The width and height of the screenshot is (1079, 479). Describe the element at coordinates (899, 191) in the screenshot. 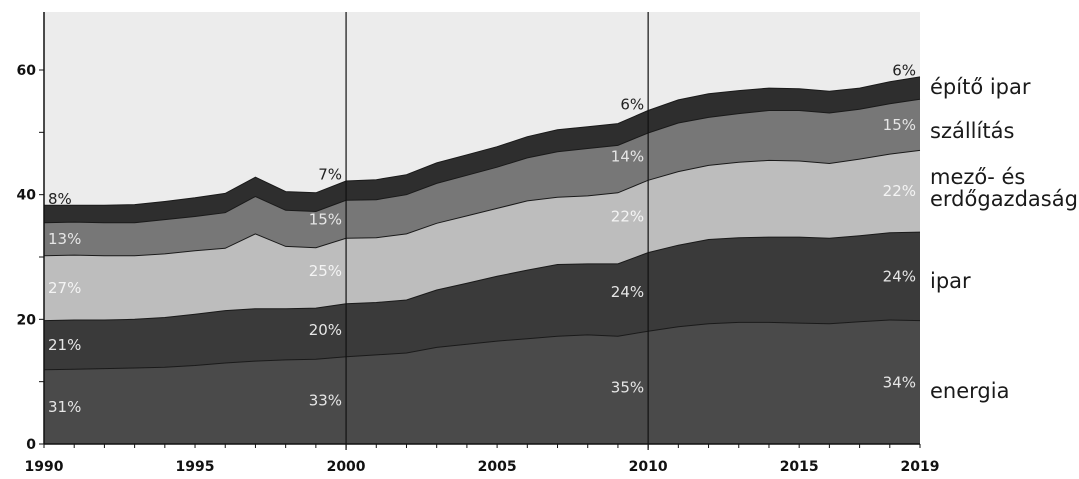

I see `data-label-mezo-es-erdogazdasag-2019: 22%` at that location.